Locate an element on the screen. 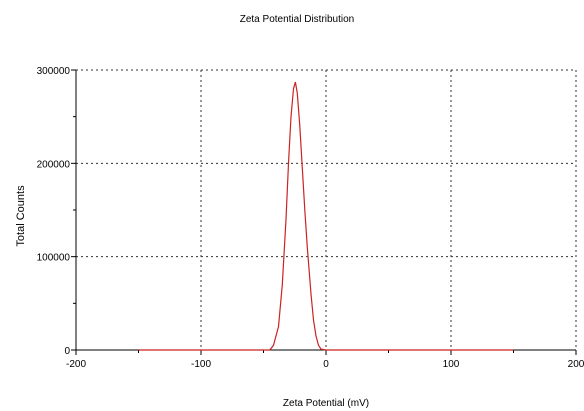 Image resolution: width=584 pixels, height=411 pixels. y-tick-label-3: 300000 is located at coordinates (54, 71).